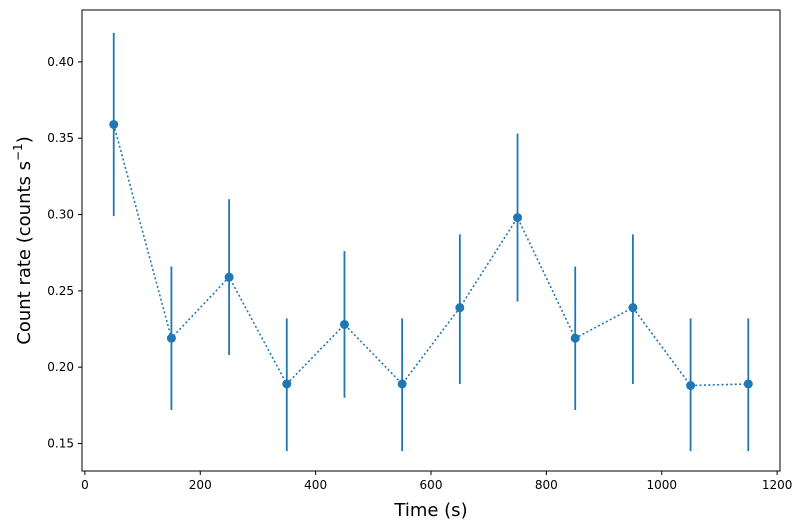 This screenshot has height=531, width=806. Describe the element at coordinates (60, 62) in the screenshot. I see `y-tick-label: 0.40` at that location.